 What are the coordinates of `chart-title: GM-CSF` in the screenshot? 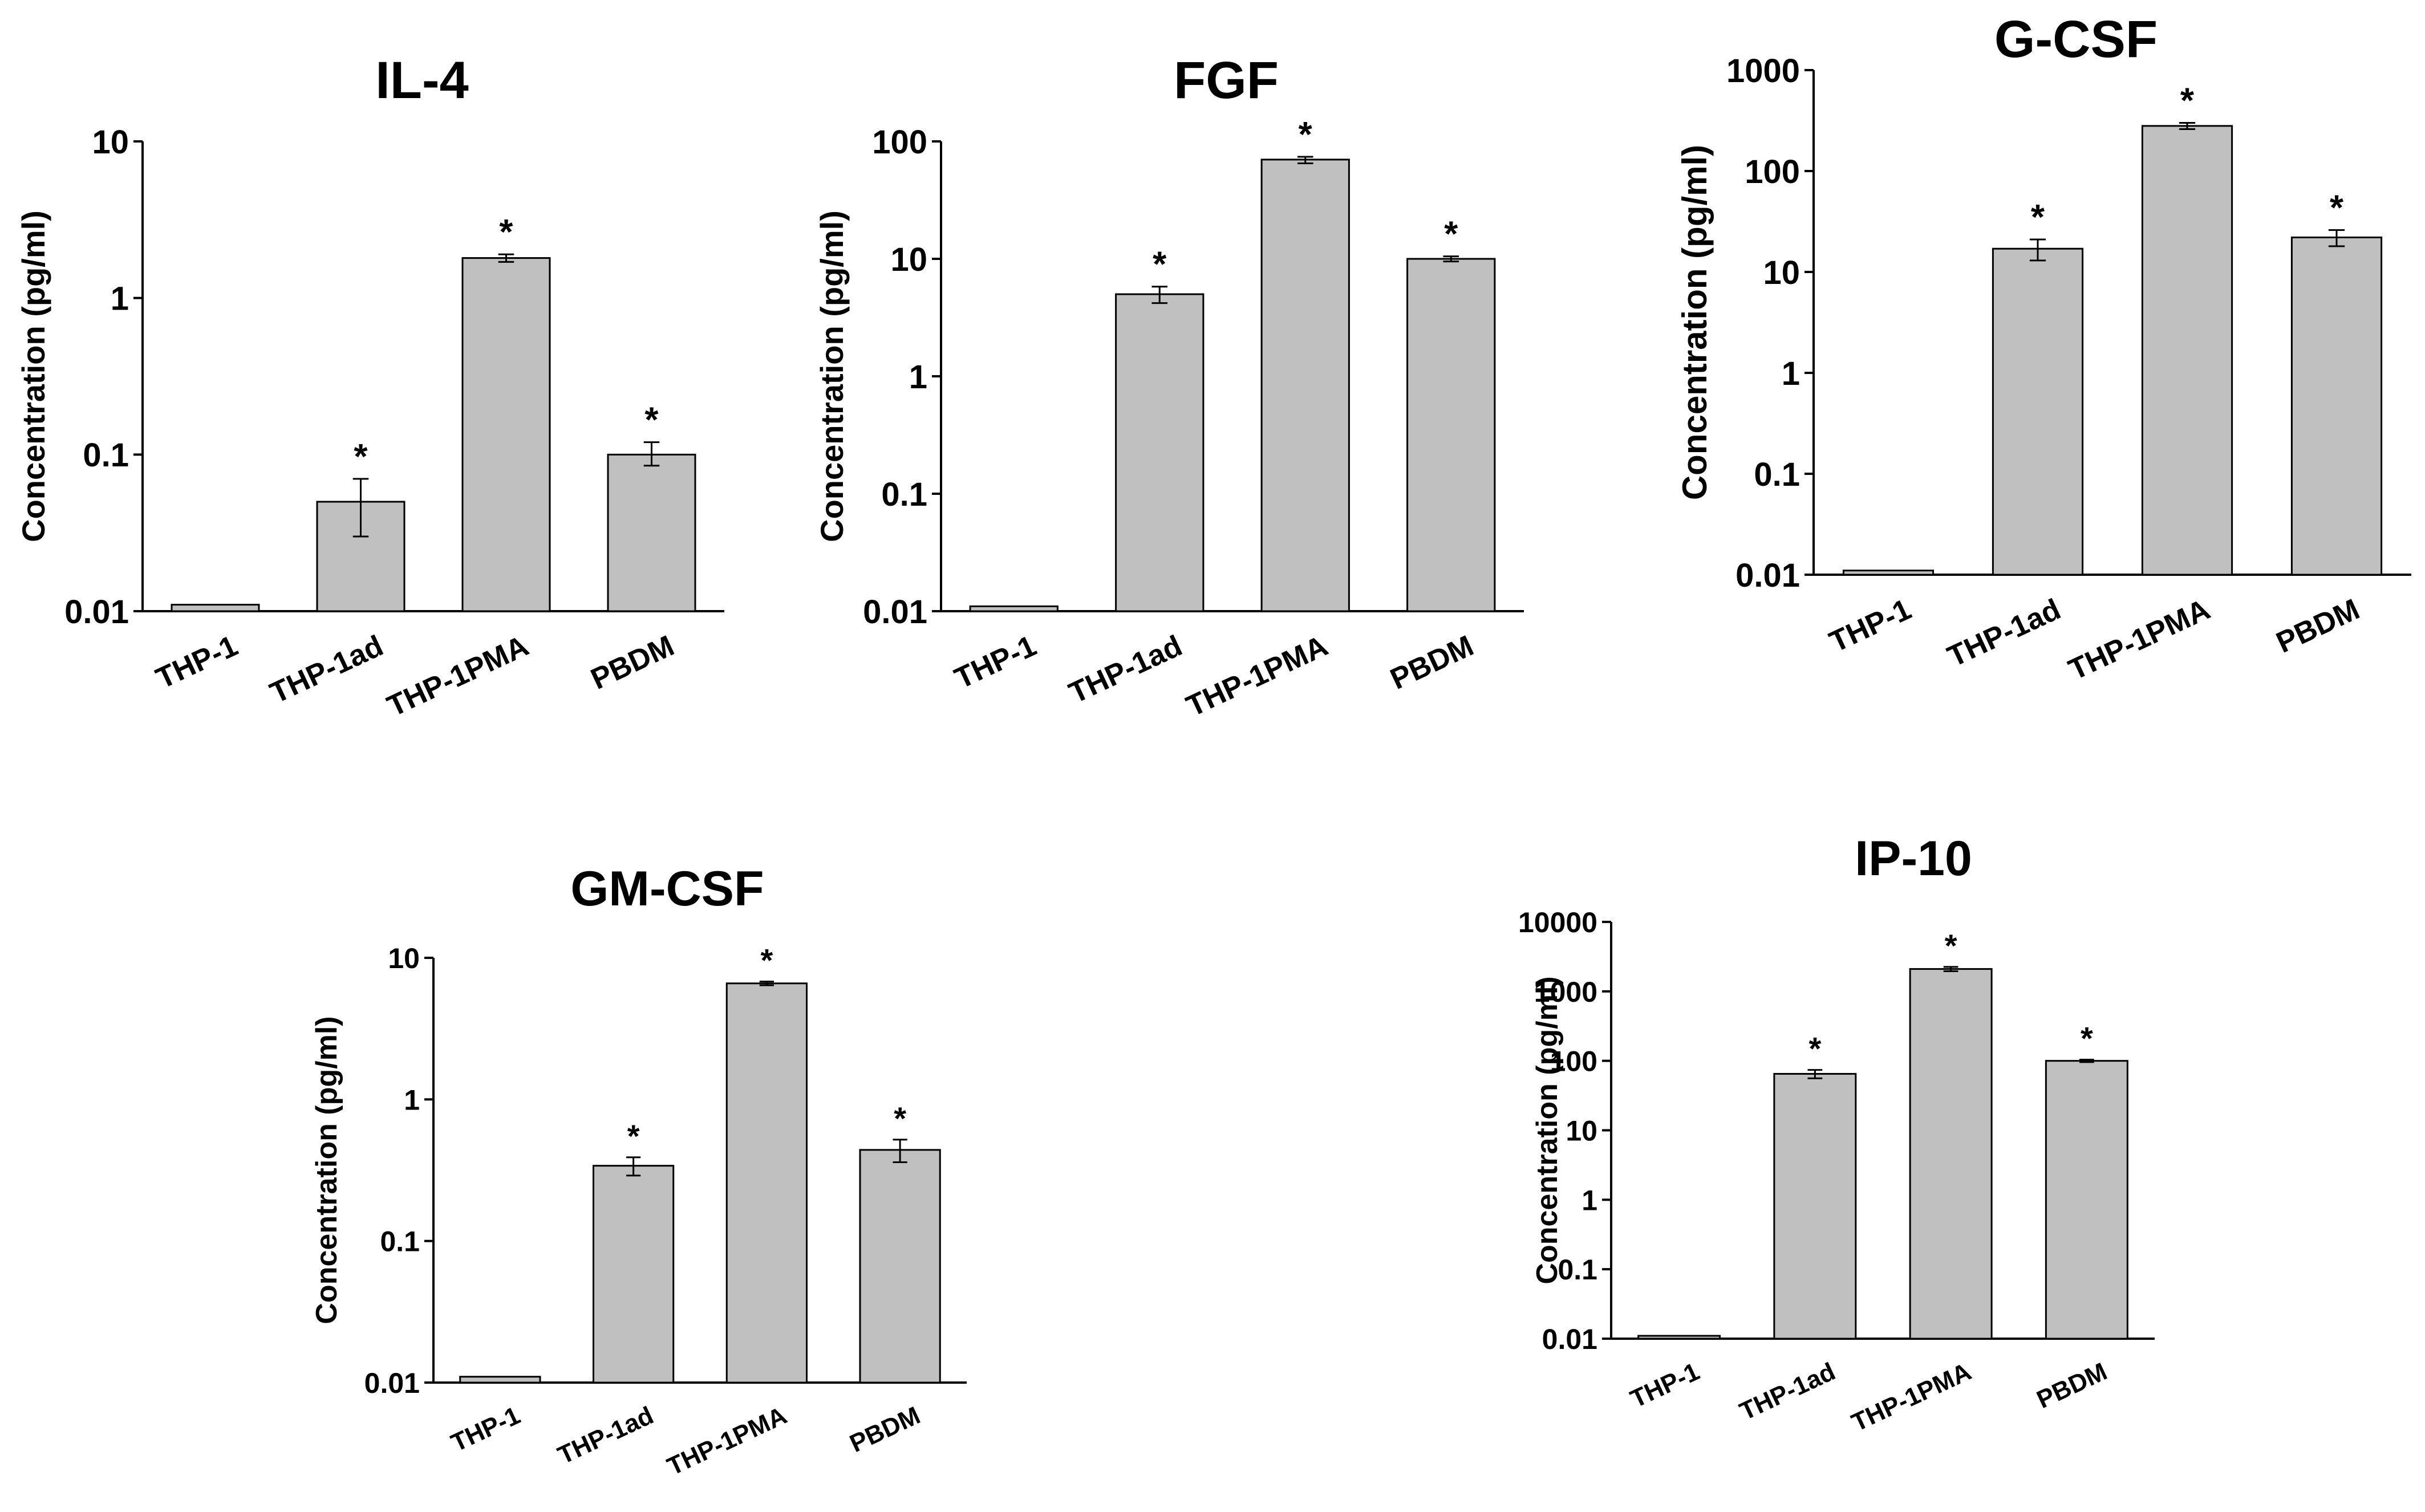 It's located at (667, 888).